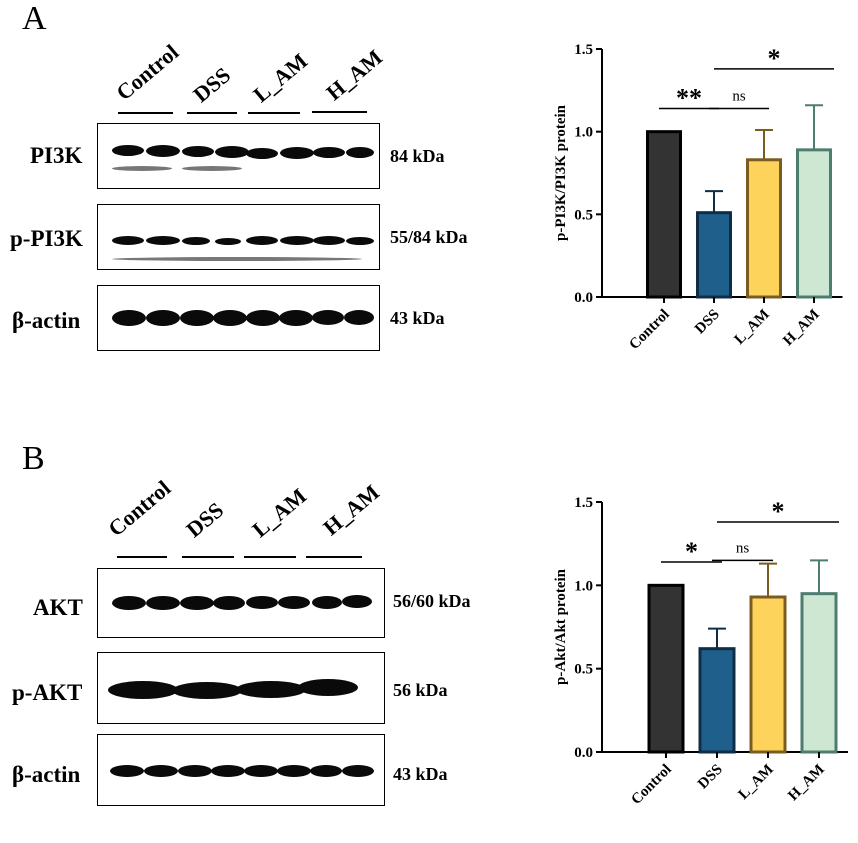 This screenshot has height=843, width=858. I want to click on blot-size-beta-actin-a: 43 kDa, so click(417, 318).